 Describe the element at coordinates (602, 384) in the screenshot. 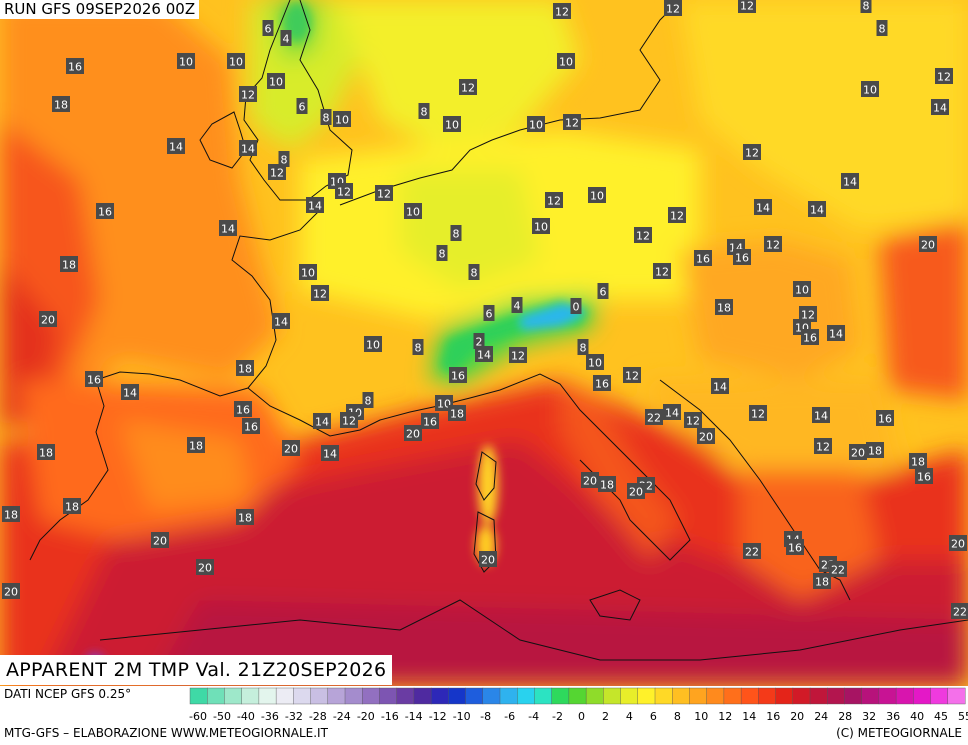

I see `temp-label-text: 16` at that location.